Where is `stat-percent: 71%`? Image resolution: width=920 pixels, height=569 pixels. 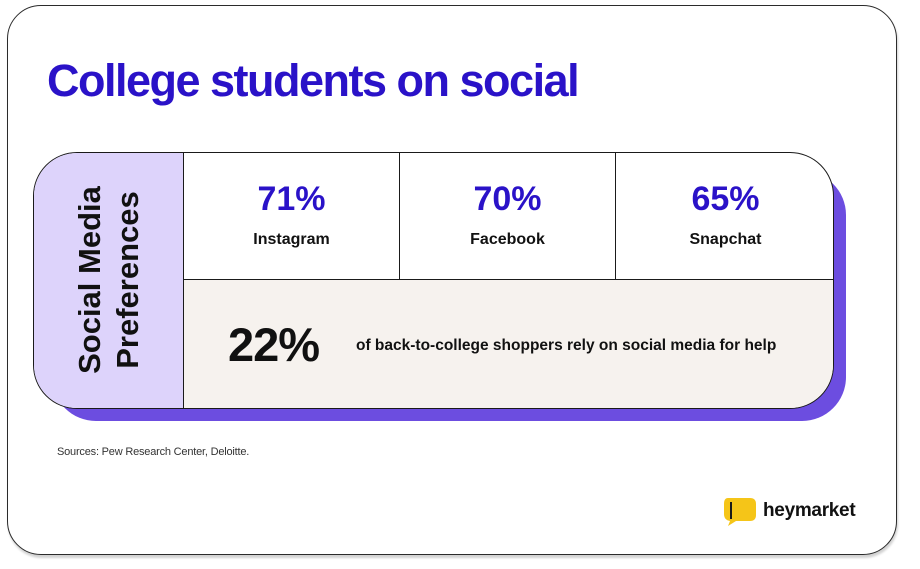
stat-percent: 71% is located at coordinates (291, 199).